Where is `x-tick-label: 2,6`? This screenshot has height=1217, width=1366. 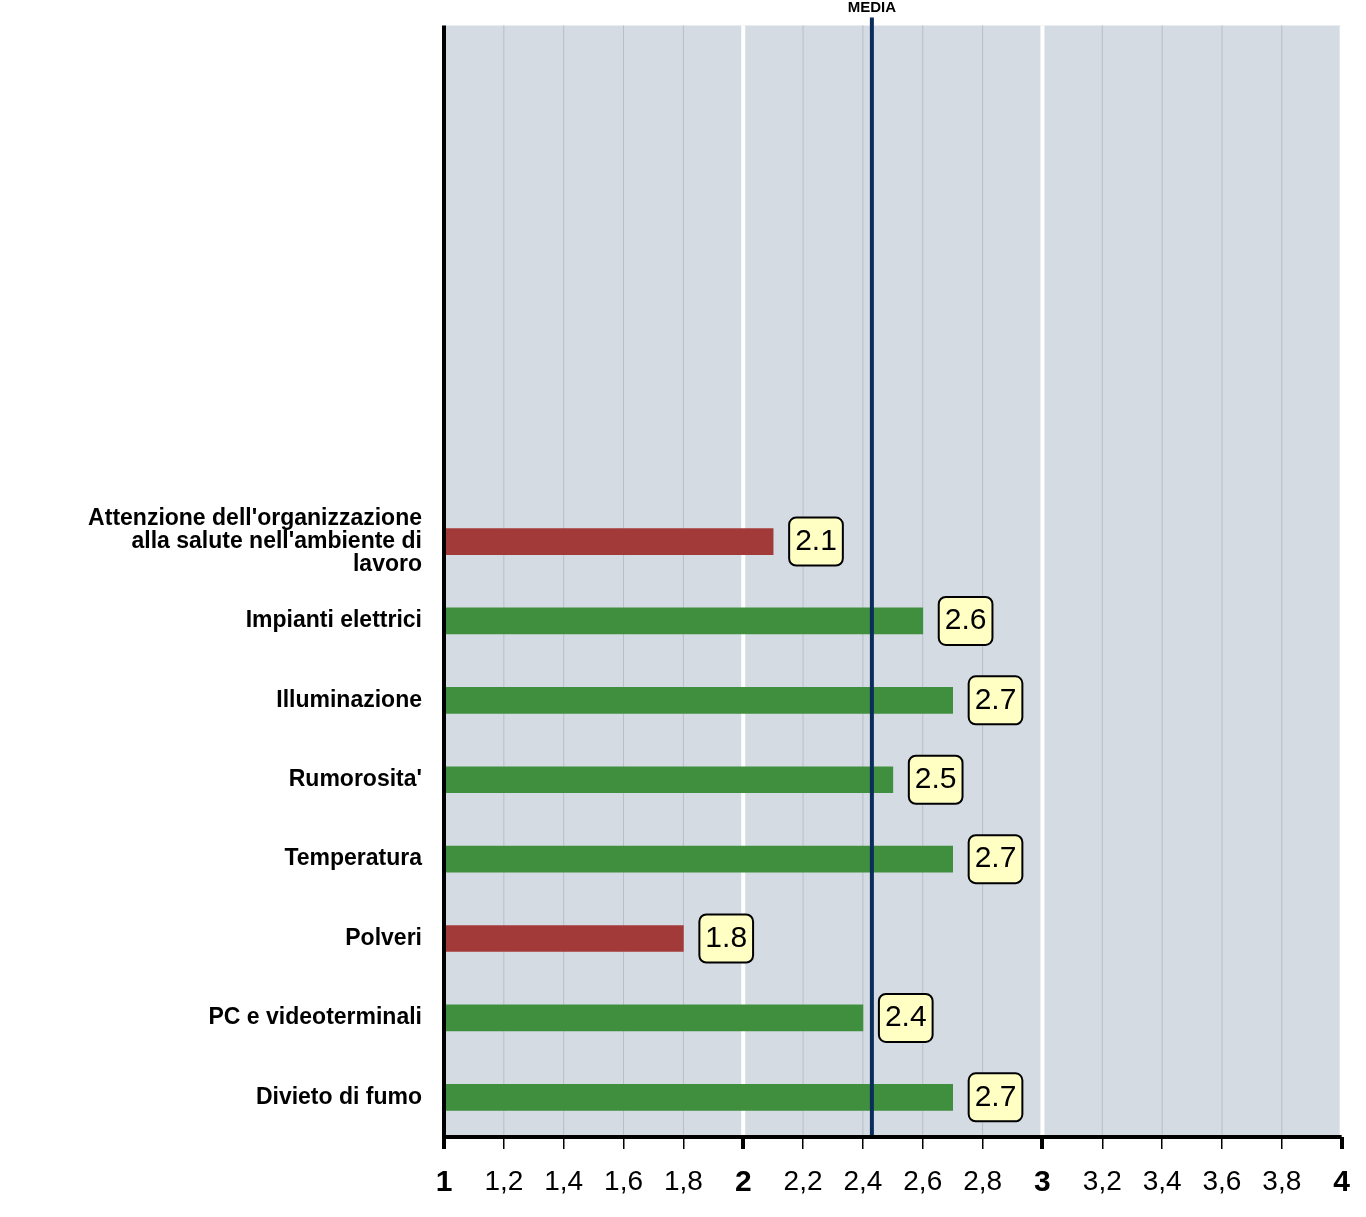 x-tick-label: 2,6 is located at coordinates (923, 1180).